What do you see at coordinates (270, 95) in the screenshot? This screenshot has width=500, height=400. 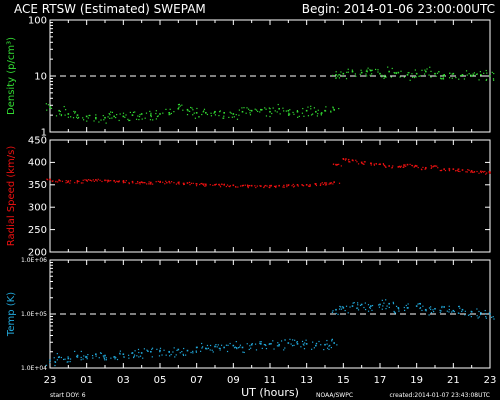 I see `density-series` at bounding box center [270, 95].